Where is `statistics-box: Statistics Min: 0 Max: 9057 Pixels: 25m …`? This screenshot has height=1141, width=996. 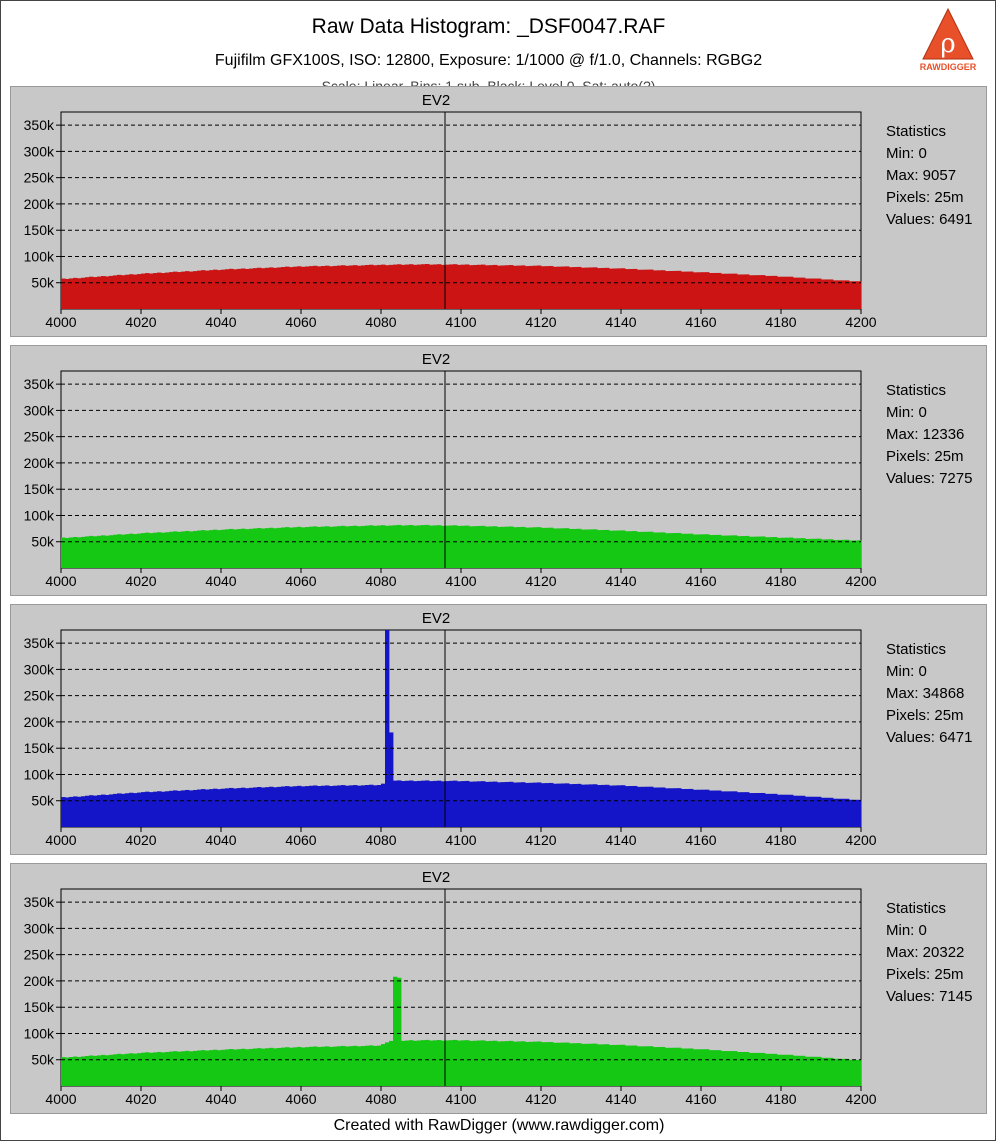
statistics-box: Statistics Min: 0 Max: 9057 Pixels: 25m … is located at coordinates (929, 176).